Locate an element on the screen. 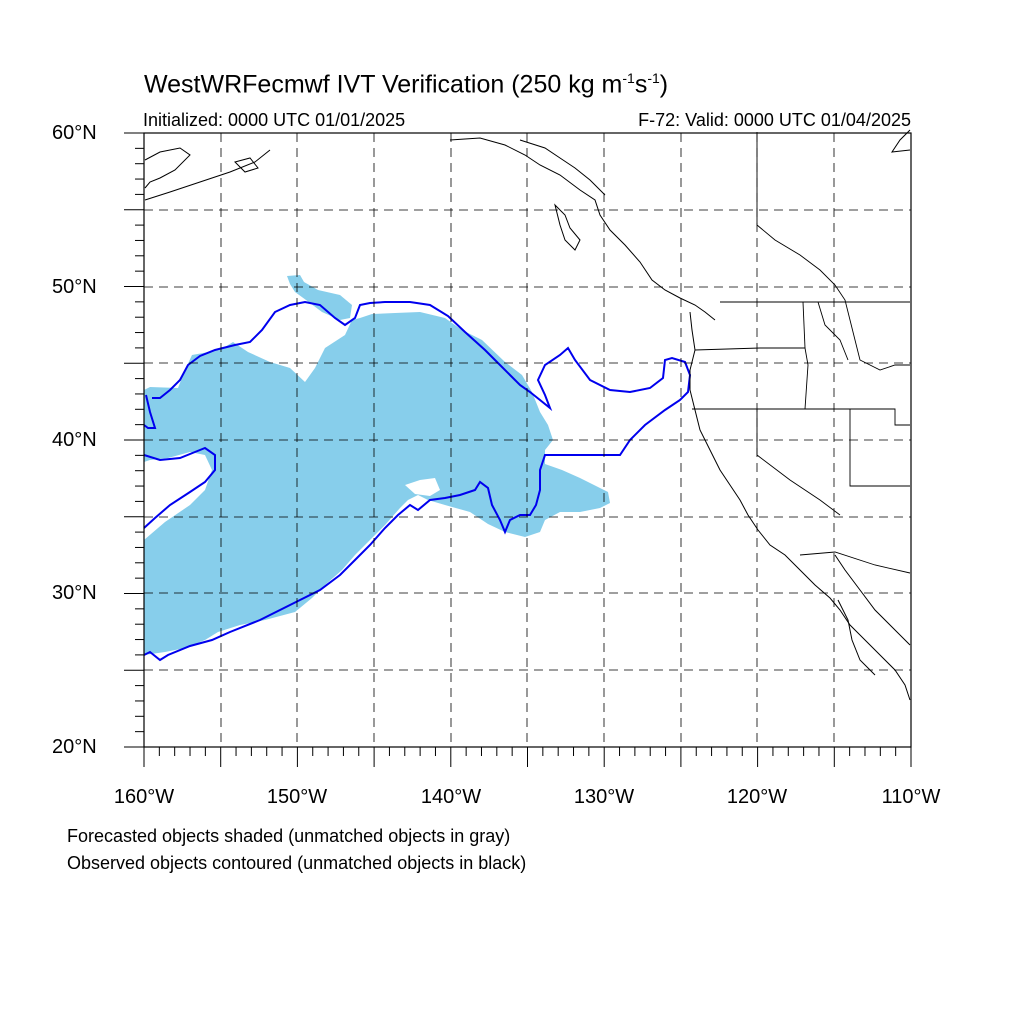 This screenshot has height=1024, width=1024. lon-label-130w: 130°W is located at coordinates (604, 797).